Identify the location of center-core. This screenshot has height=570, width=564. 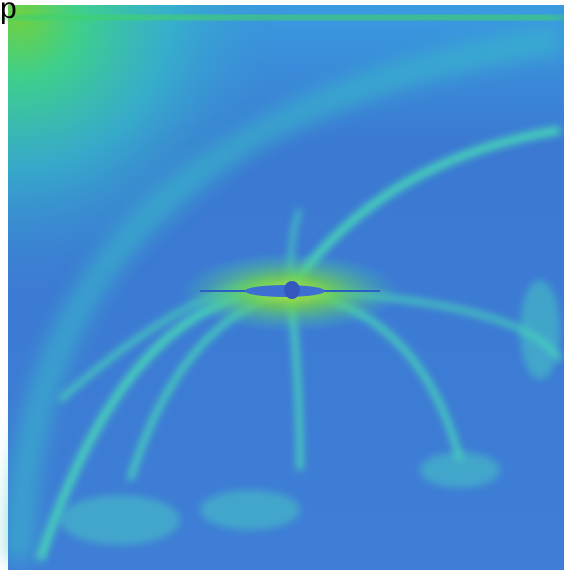
(292, 290).